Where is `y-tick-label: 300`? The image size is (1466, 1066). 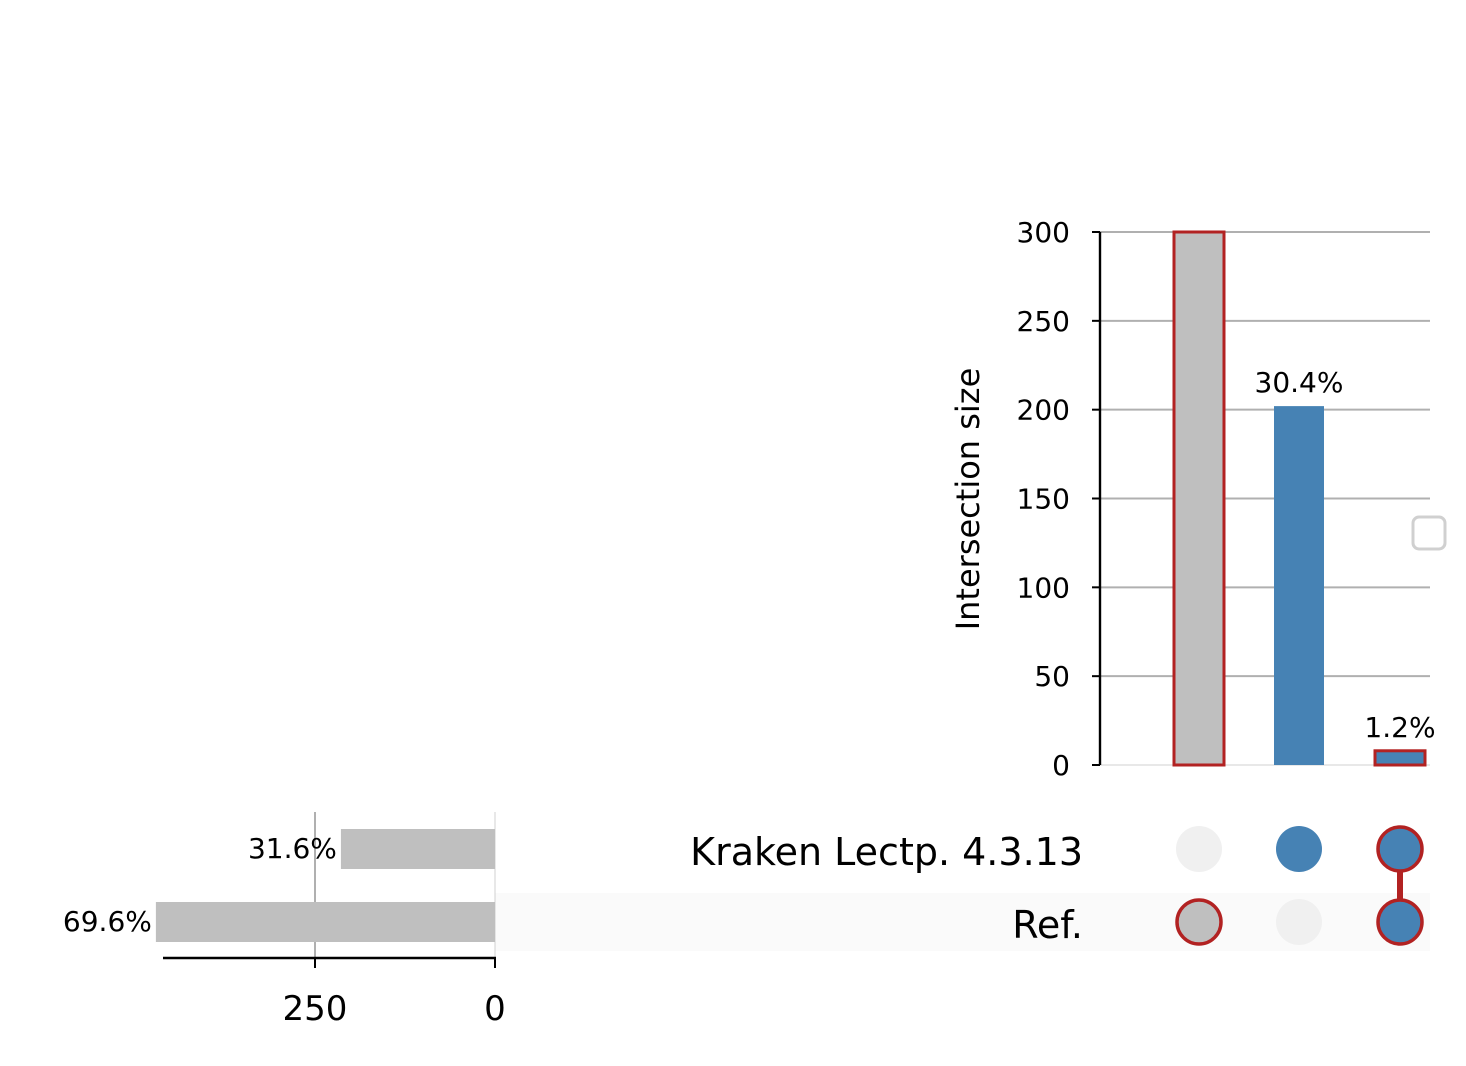 y-tick-label: 300 is located at coordinates (1043, 232).